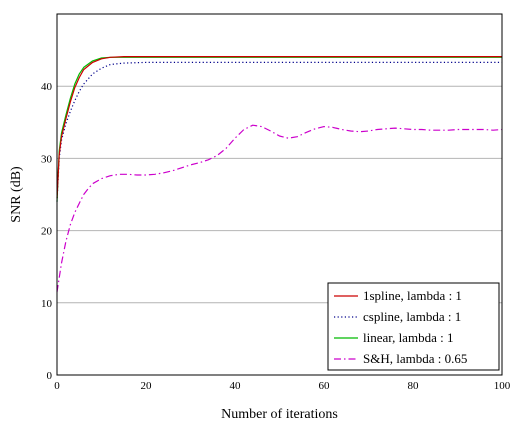 Image resolution: width=519 pixels, height=427 pixels. Describe the element at coordinates (236, 386) in the screenshot. I see `x-tick-label: 40` at that location.